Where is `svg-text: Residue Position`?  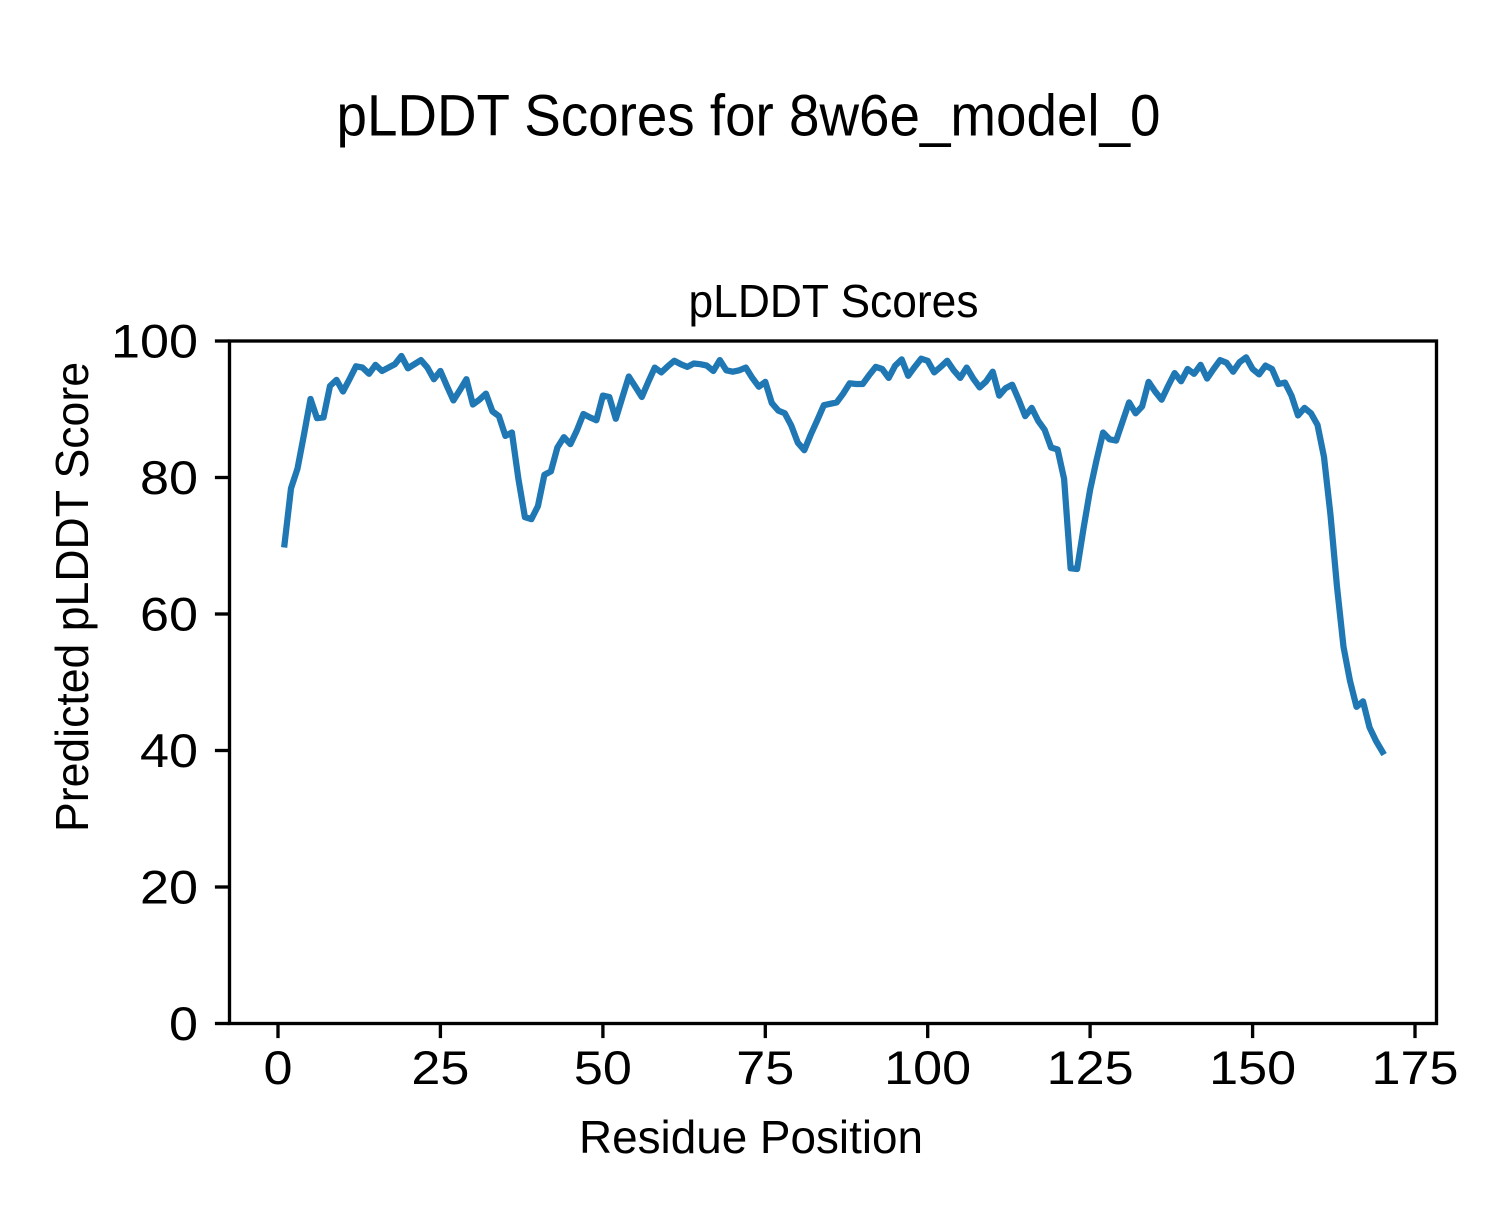 svg-text: Residue Position is located at coordinates (751, 1137).